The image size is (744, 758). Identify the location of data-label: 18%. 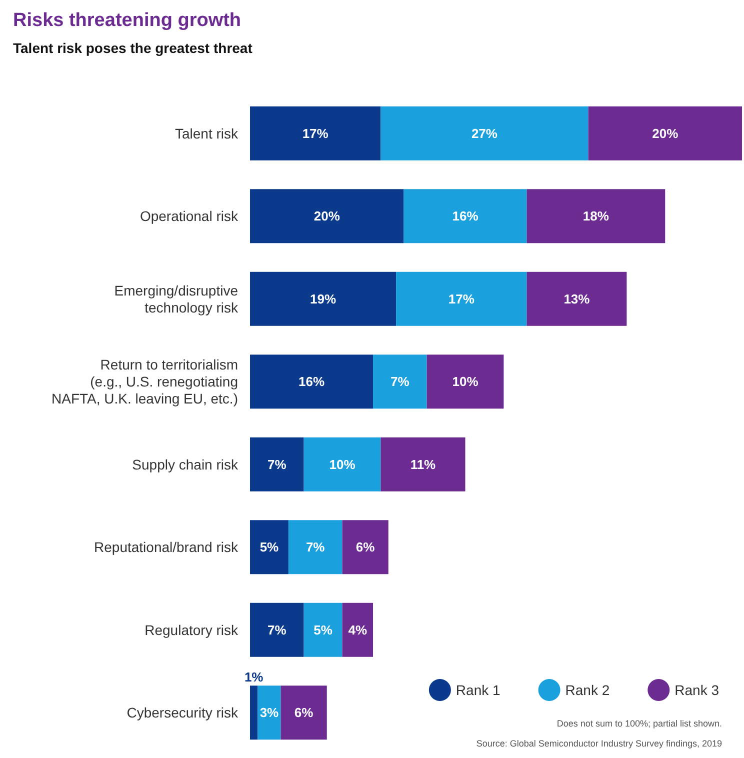
(596, 216).